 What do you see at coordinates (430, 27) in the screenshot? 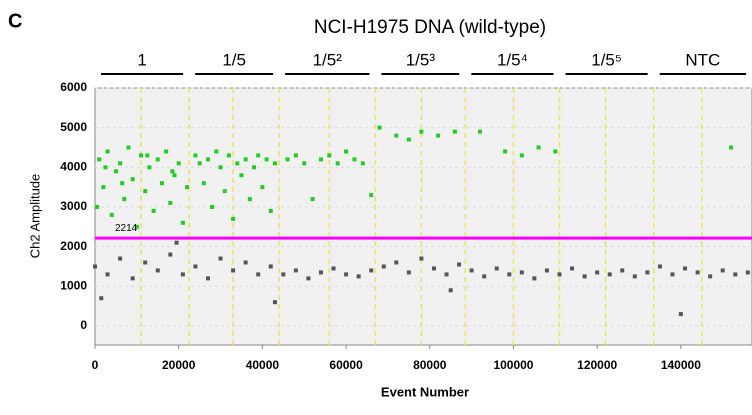
I see `chart-title: NCI-H1975 DNA (wild-type)` at bounding box center [430, 27].